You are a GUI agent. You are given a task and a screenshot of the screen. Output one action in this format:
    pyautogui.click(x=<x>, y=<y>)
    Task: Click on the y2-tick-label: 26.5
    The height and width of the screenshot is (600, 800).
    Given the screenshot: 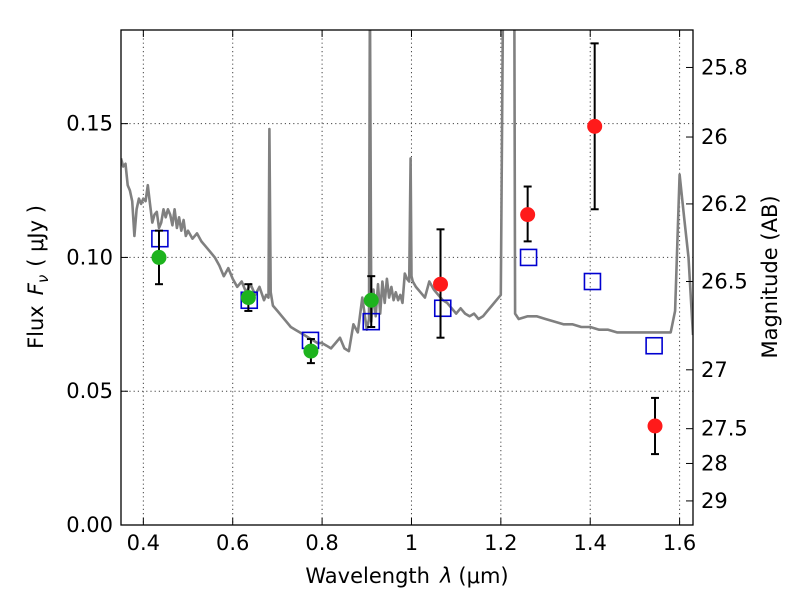 What is the action you would take?
    pyautogui.click(x=724, y=282)
    